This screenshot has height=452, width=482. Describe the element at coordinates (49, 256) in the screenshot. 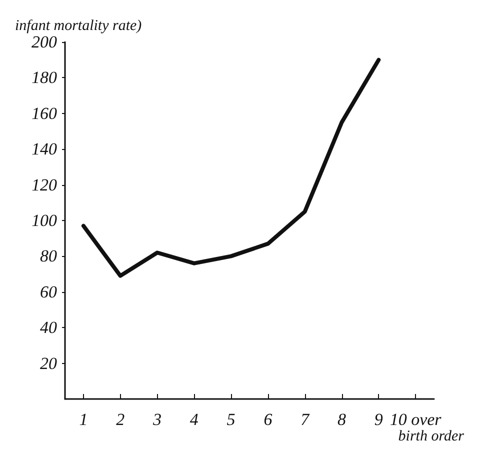

I see `y-tick-label: 80` at that location.